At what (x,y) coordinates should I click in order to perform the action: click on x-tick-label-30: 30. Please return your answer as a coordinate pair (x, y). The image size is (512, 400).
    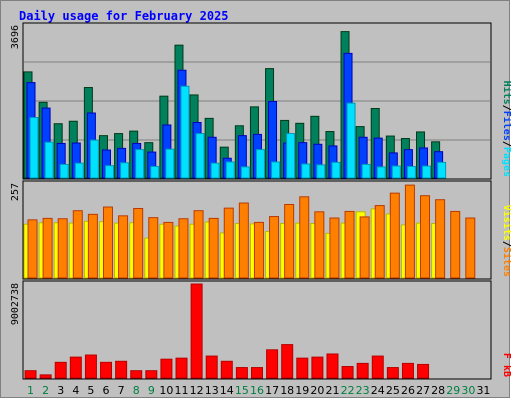
    Looking at the image, I should click on (468, 390).